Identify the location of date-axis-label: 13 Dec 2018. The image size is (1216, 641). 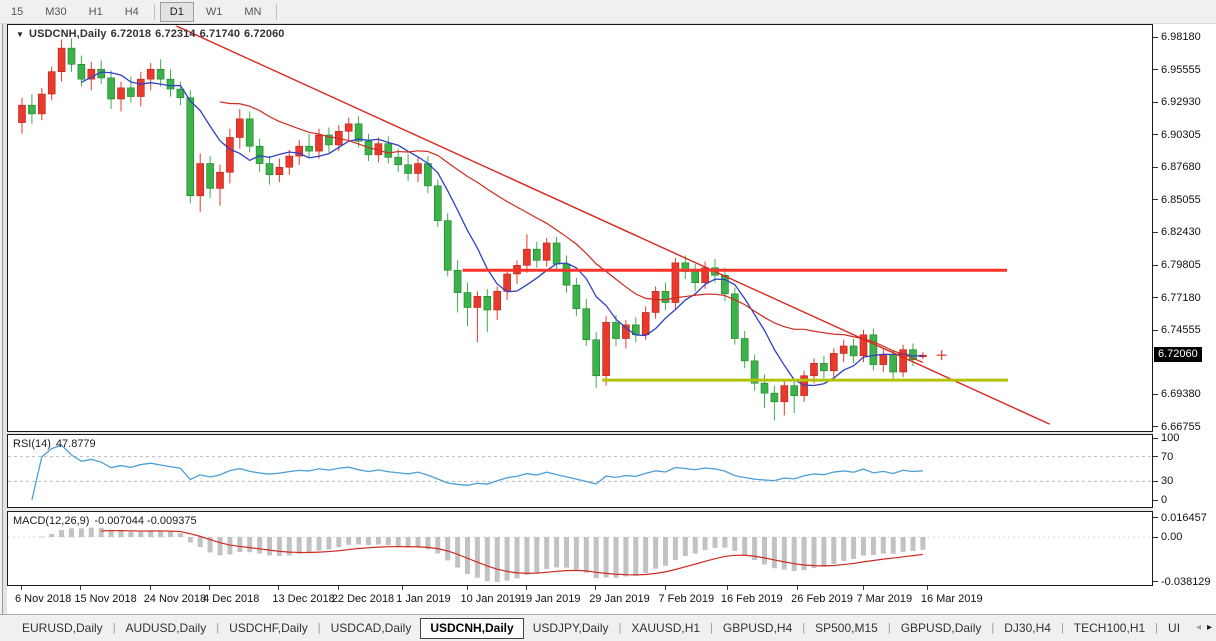
(303, 599).